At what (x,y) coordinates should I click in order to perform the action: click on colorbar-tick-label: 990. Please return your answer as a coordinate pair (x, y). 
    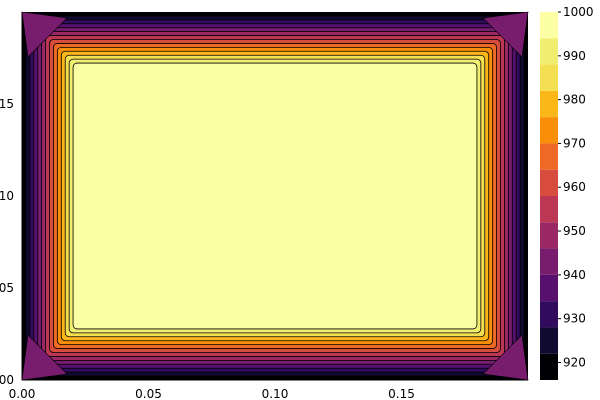
    Looking at the image, I should click on (574, 56).